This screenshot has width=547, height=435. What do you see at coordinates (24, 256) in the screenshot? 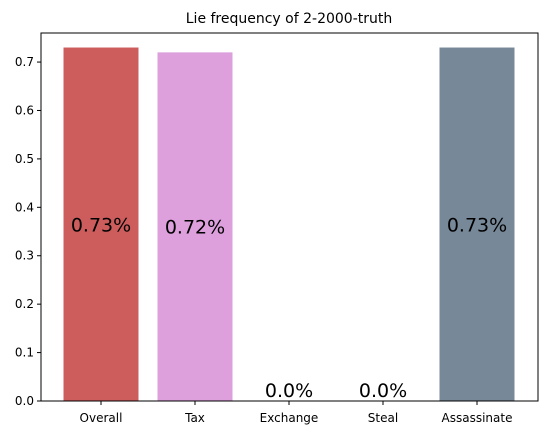
I see `y-tick-label: 0.3` at bounding box center [24, 256].